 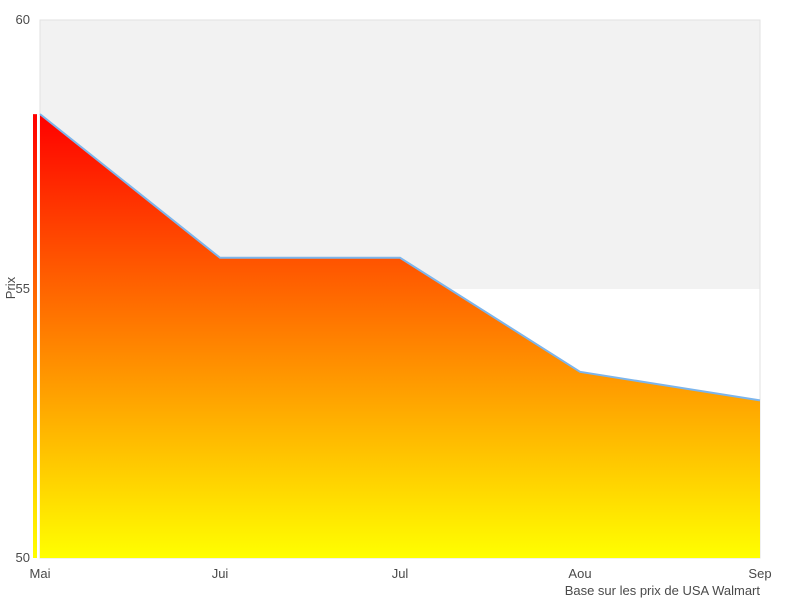 What do you see at coordinates (400, 573) in the screenshot?
I see `x-tick-label: Jul` at bounding box center [400, 573].